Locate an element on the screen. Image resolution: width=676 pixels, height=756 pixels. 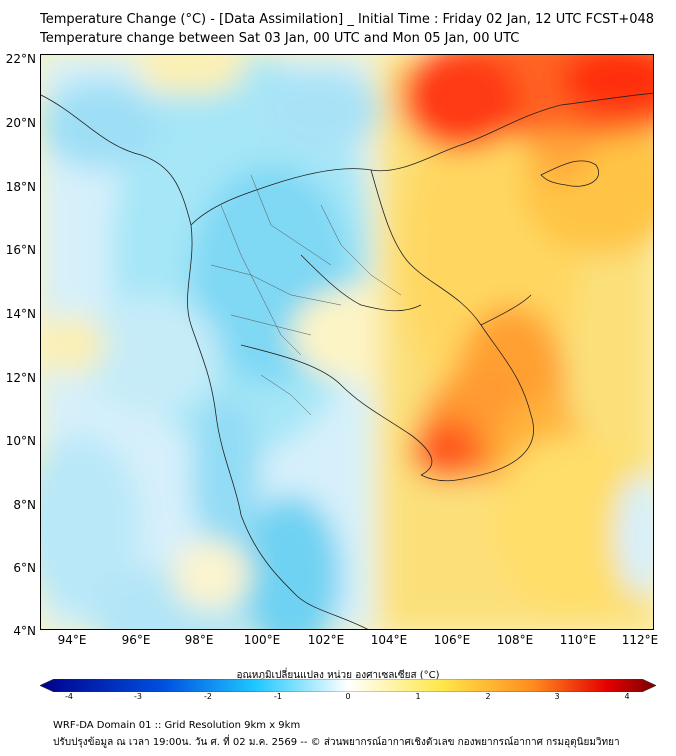
colorbar-tick: -2 is located at coordinates (208, 696).